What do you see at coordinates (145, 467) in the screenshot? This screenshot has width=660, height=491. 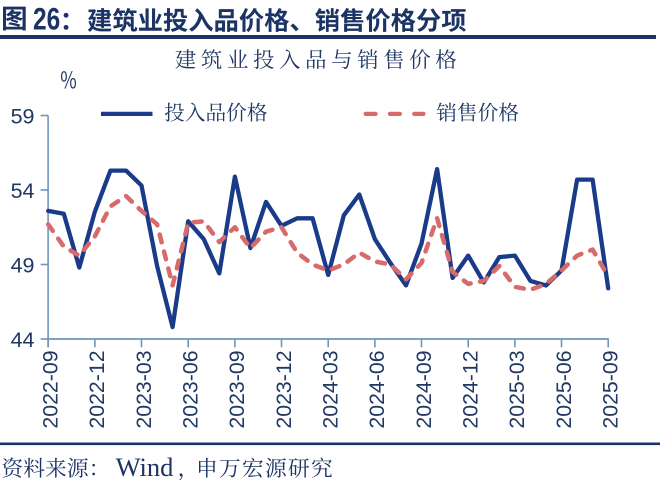 I see `svg-text: Wind` at bounding box center [145, 467].